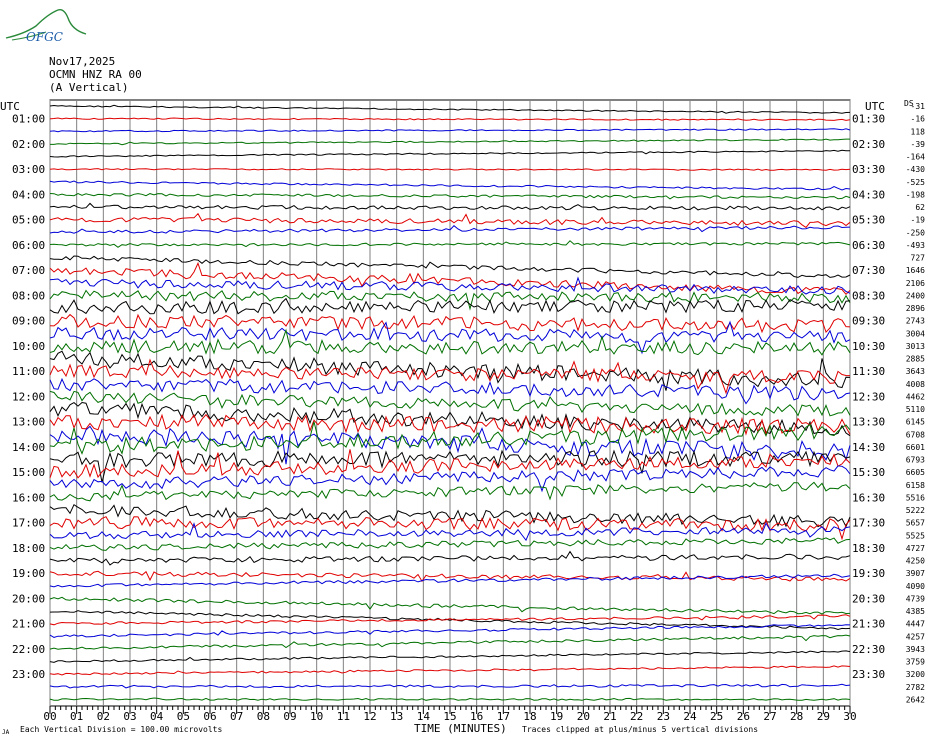  I want to click on ds-column-label: DS, so click(909, 103).